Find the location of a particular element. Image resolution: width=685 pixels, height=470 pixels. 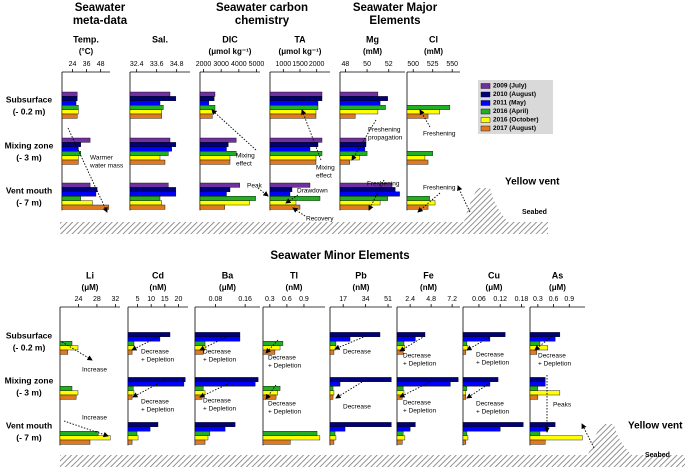

x-tick-label: 52 is located at coordinates (389, 64).